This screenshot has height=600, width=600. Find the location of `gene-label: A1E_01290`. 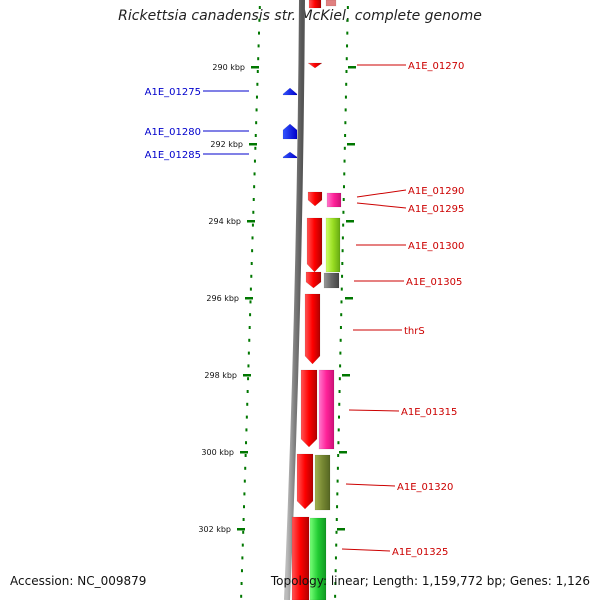

gene-label: A1E_01290 is located at coordinates (436, 191).